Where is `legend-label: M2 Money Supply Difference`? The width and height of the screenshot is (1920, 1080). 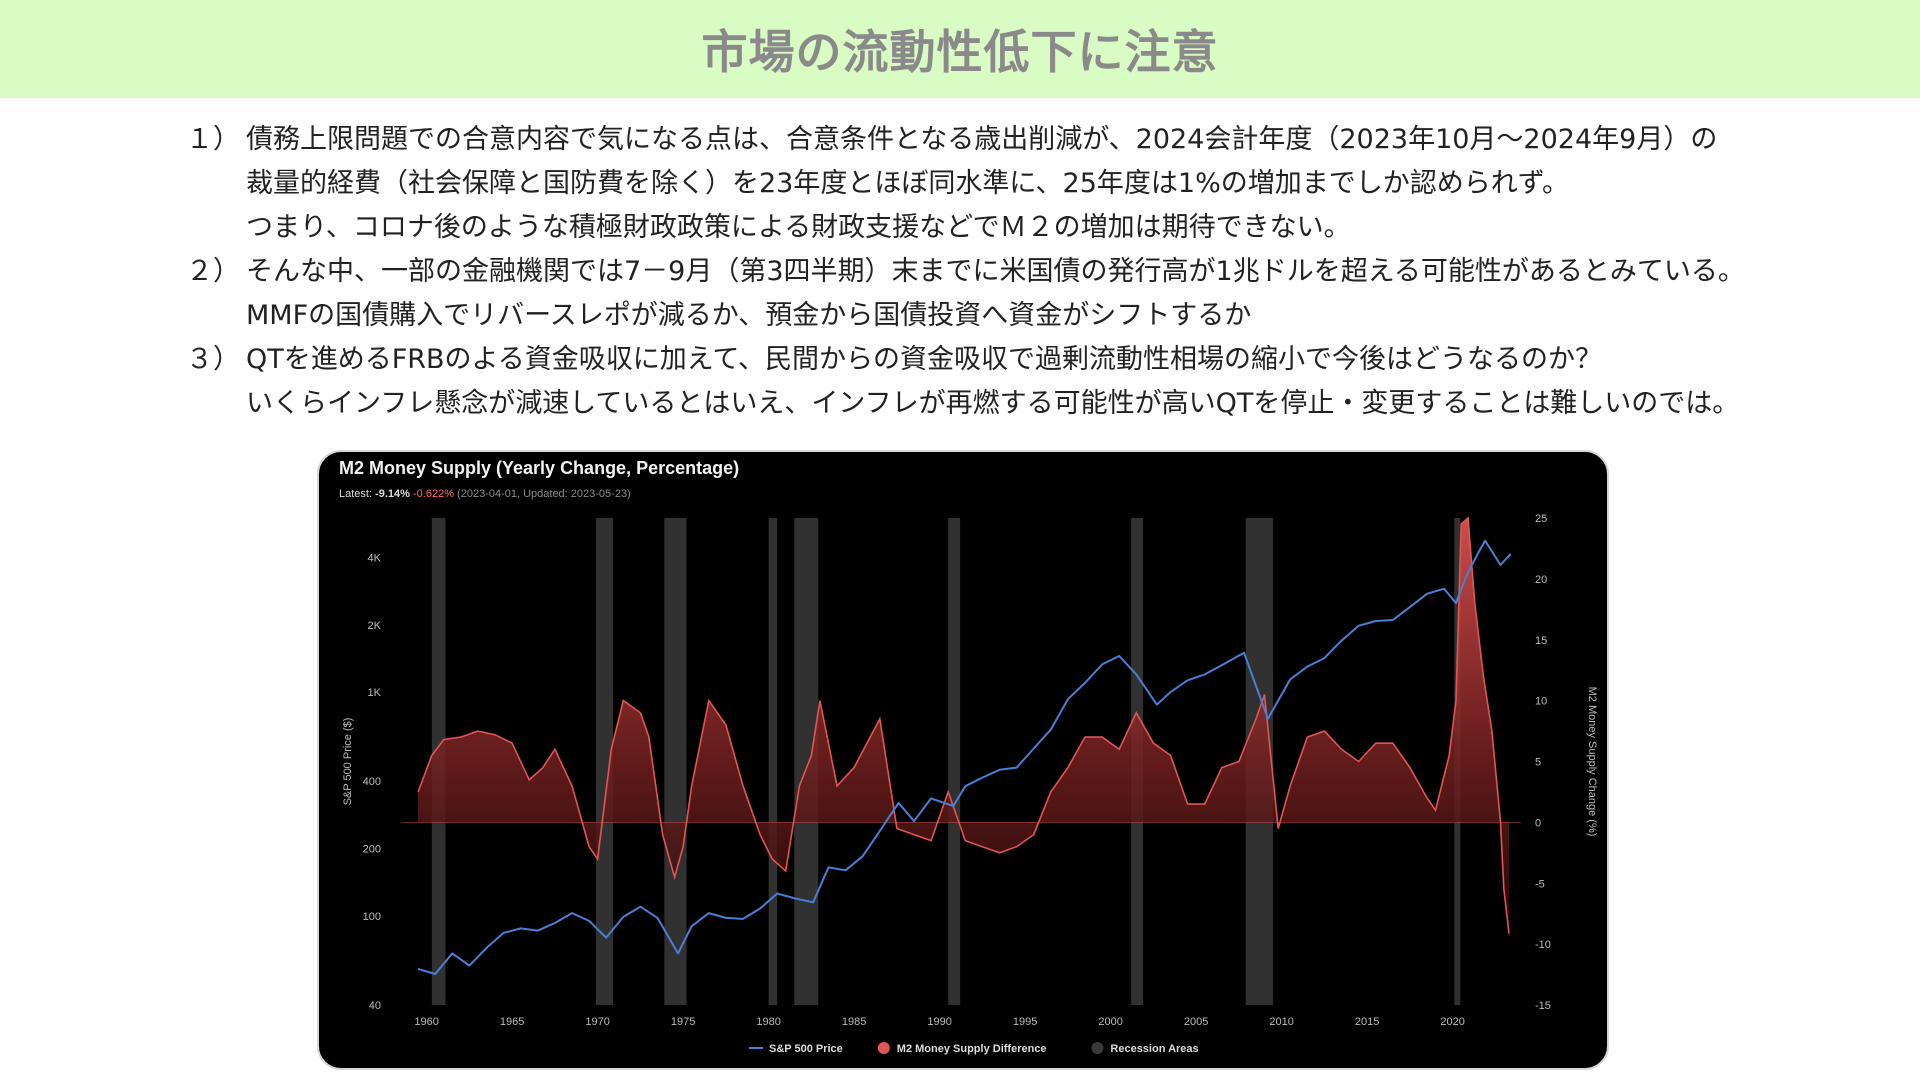
legend-label: M2 Money Supply Difference is located at coordinates (972, 1049).